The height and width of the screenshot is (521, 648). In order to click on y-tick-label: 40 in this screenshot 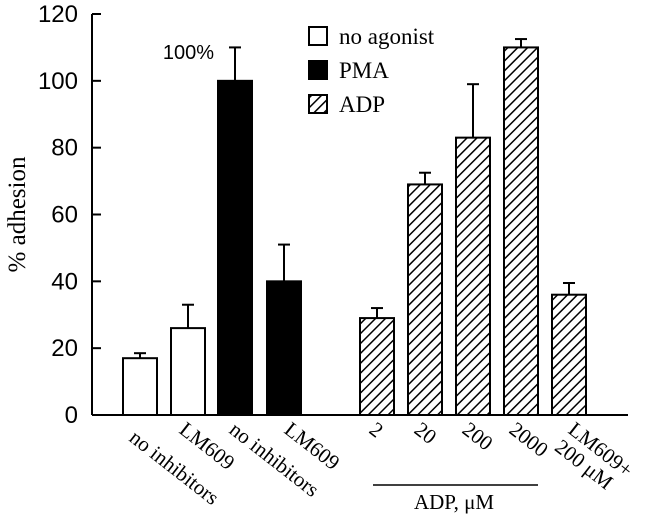, I will do `click(64, 281)`.